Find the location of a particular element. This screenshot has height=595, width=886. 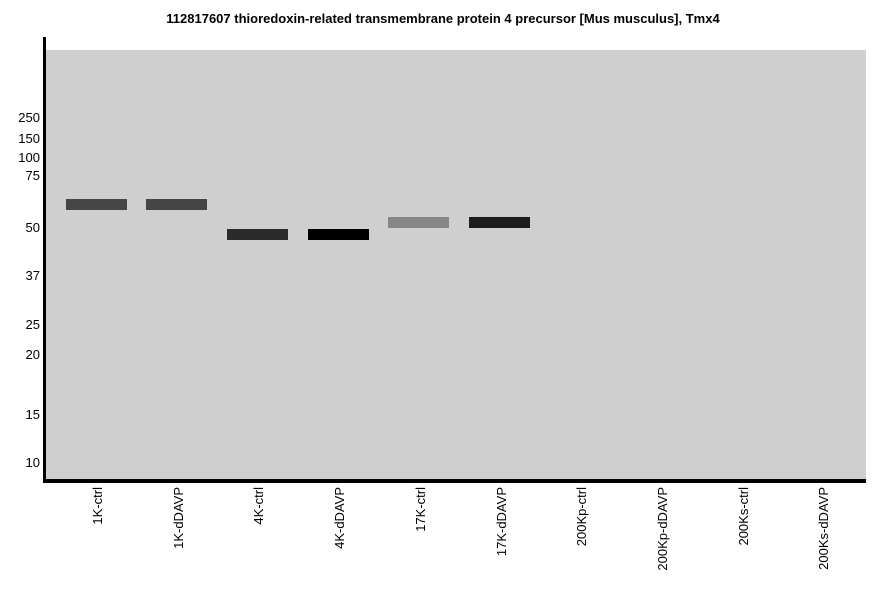

x-lane-label: 4K-ctrl is located at coordinates (258, 506).